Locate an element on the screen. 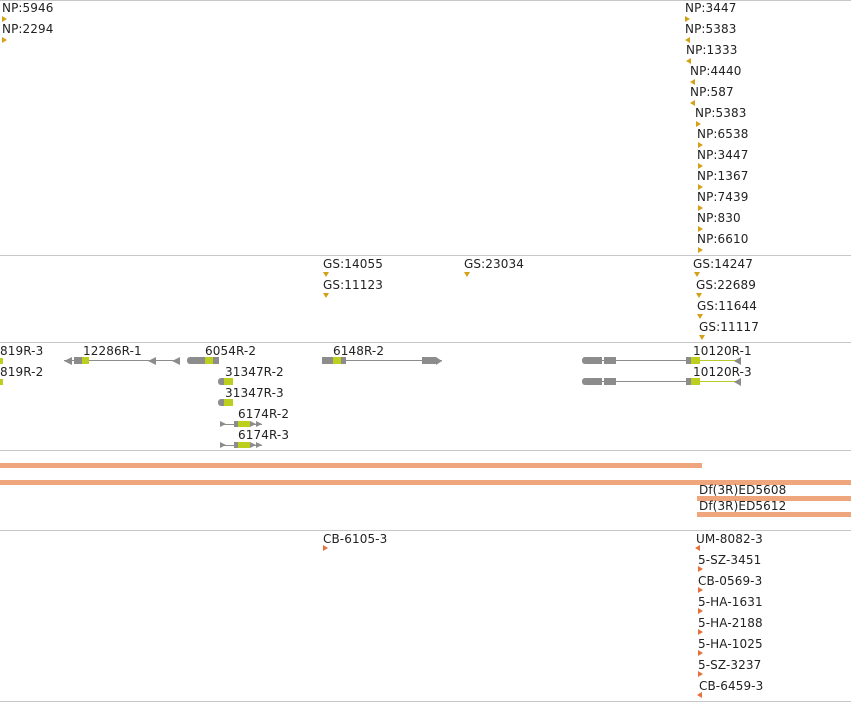 This screenshot has width=851, height=702. deficiency-label: Df(3R)ED5612 is located at coordinates (743, 506).